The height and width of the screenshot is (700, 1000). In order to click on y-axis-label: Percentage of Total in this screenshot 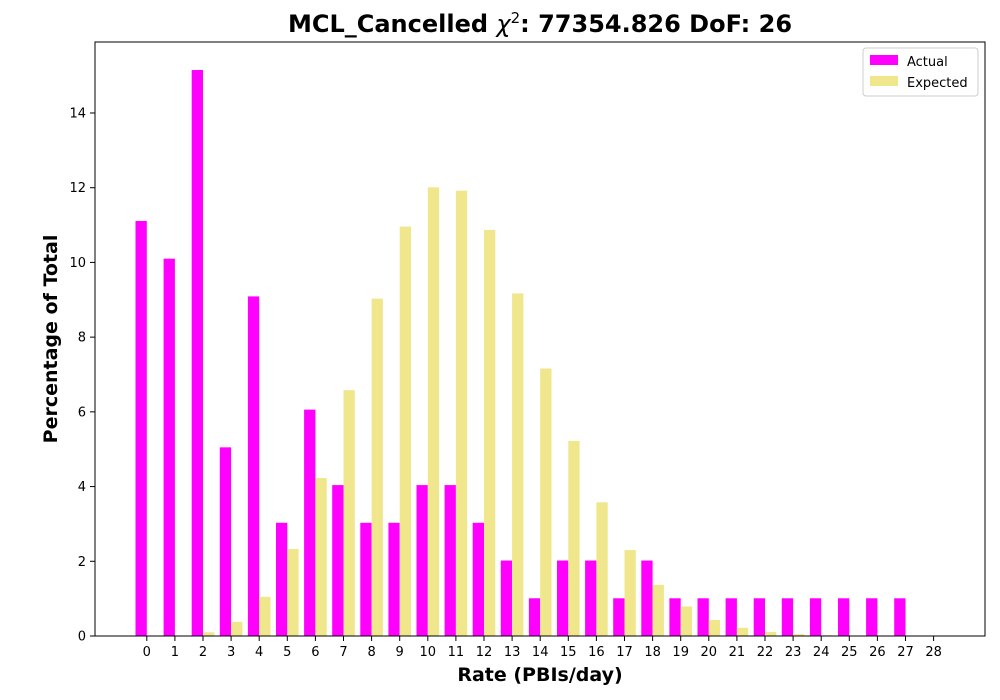, I will do `click(51, 339)`.